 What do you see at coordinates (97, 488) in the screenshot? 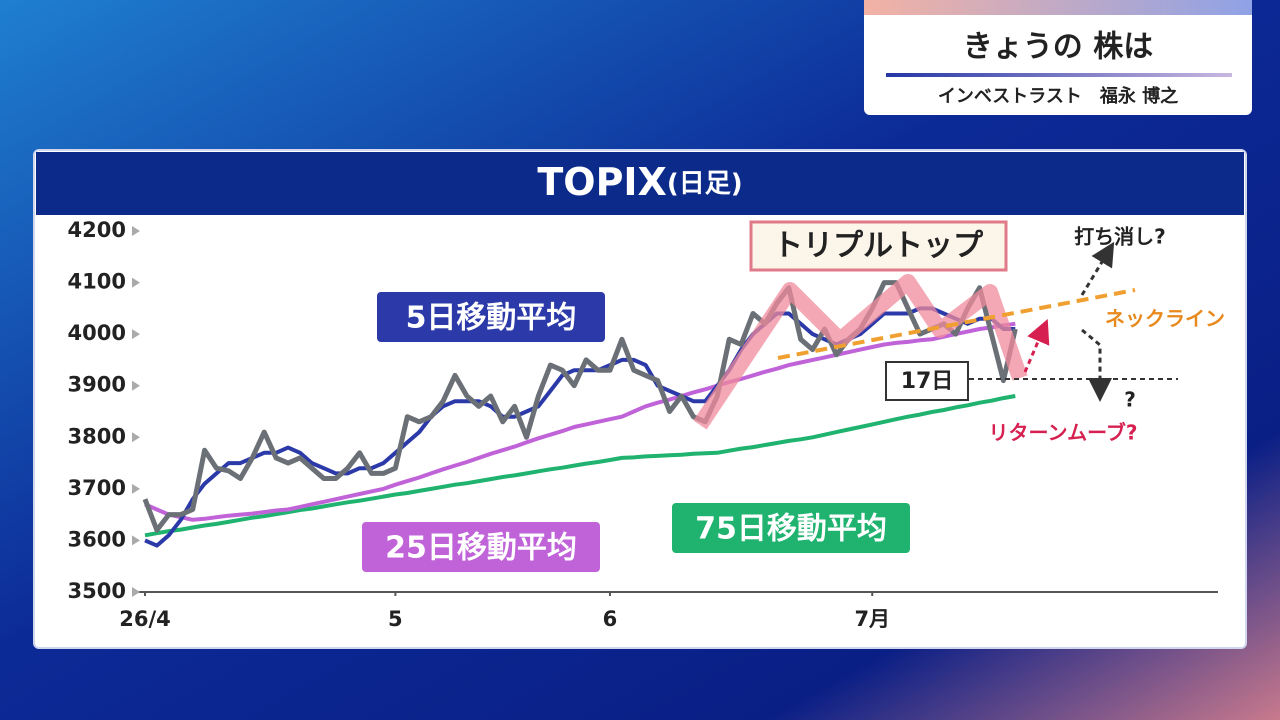
I see `y-tick-label: 3700` at bounding box center [97, 488].